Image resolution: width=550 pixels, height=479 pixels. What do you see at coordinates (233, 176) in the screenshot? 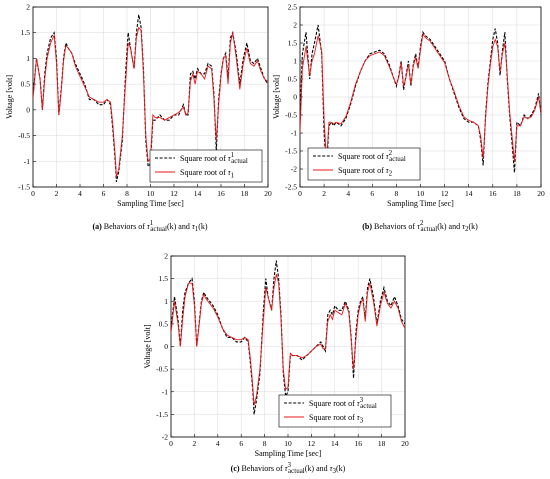
I see `legend-subscript: 1` at bounding box center [233, 176].